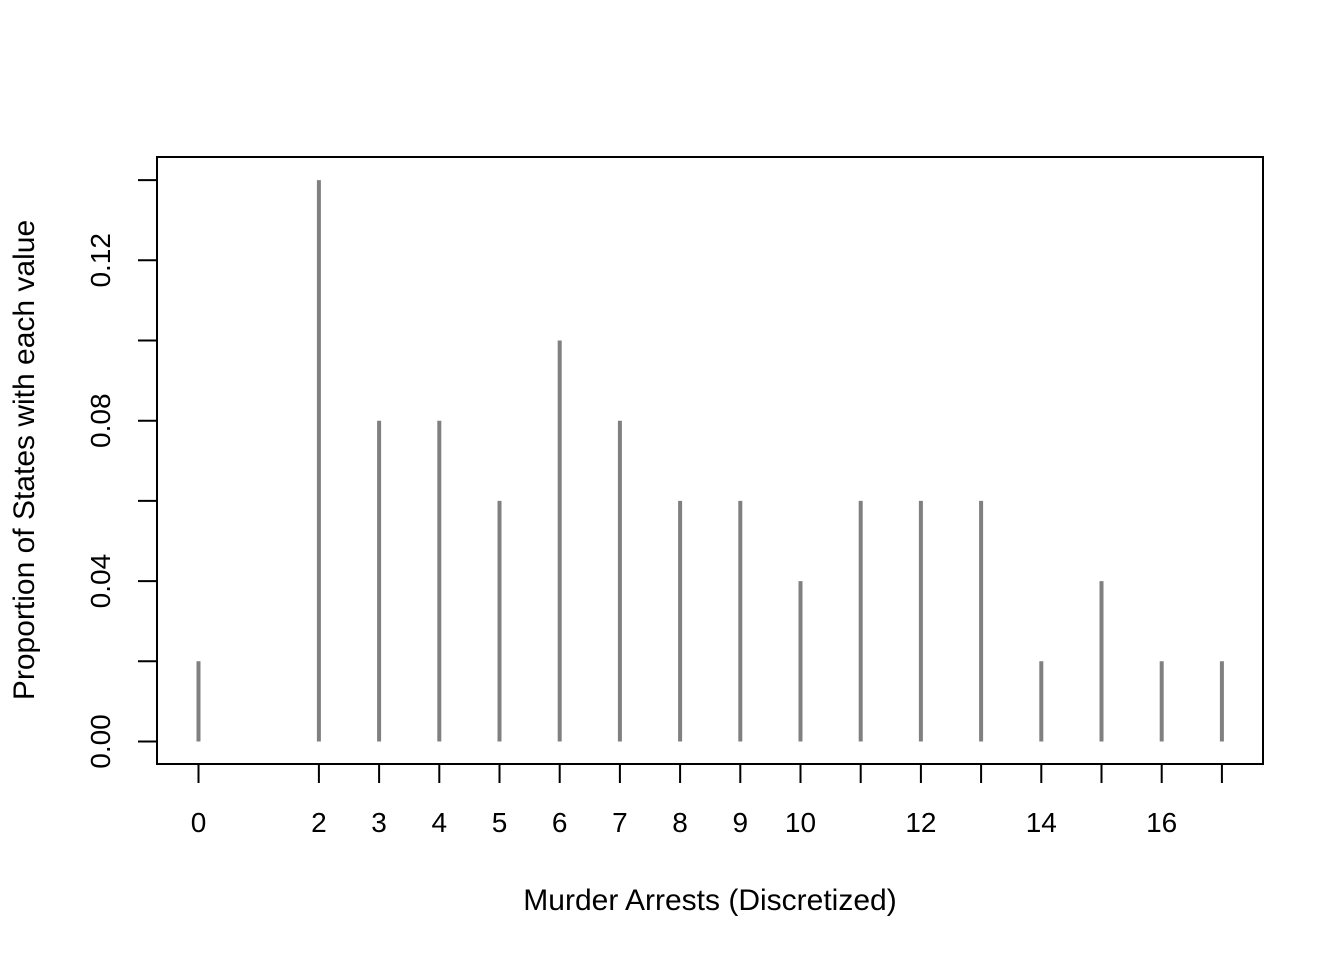 Image resolution: width=1344 pixels, height=960 pixels. What do you see at coordinates (680, 822) in the screenshot?
I see `x-tick-label: 8` at bounding box center [680, 822].